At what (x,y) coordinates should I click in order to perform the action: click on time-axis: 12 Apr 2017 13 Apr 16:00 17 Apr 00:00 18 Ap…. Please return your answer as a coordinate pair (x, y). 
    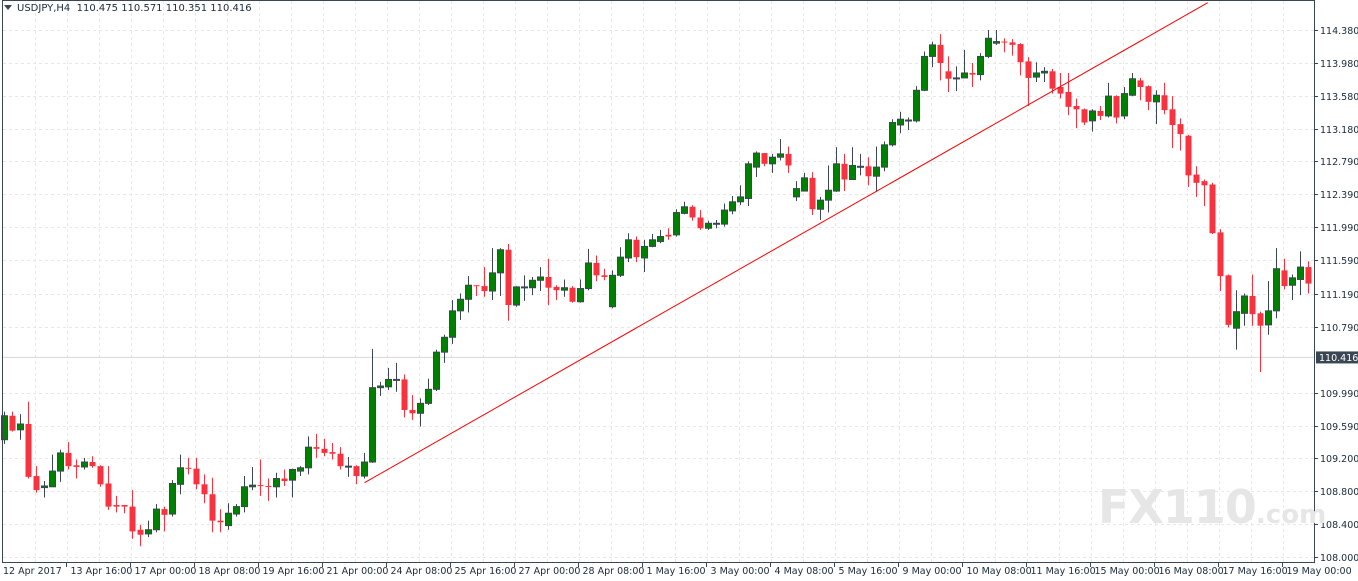
    Looking at the image, I should click on (677, 569).